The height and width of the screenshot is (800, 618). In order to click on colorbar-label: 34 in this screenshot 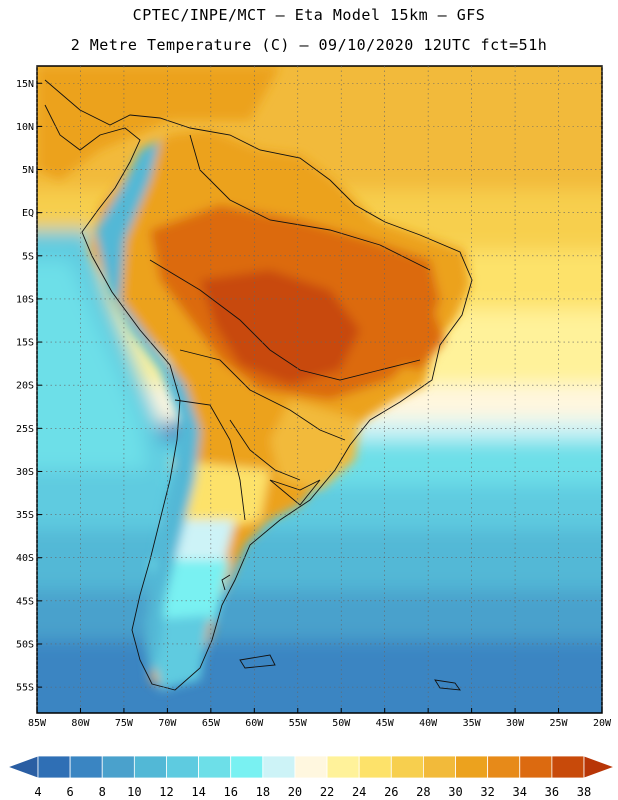, I will do `click(520, 792)`.